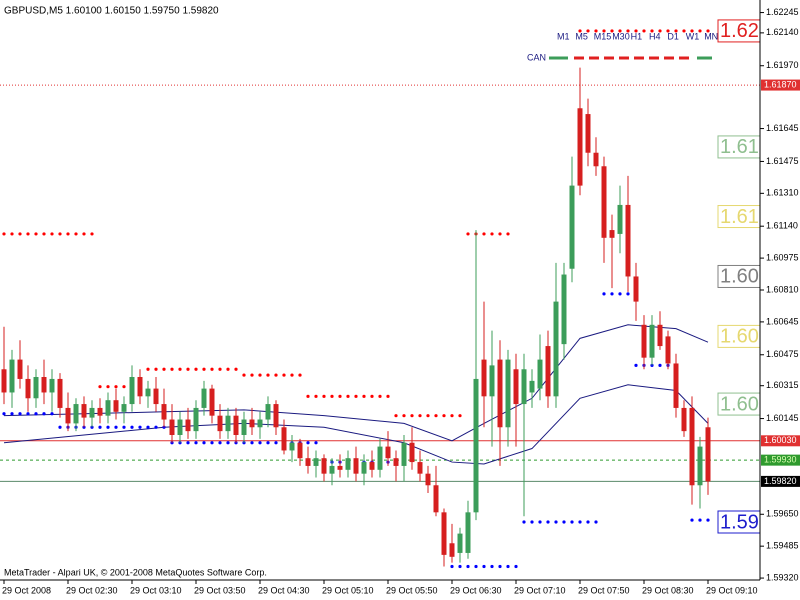 This screenshot has width=800, height=600. What do you see at coordinates (782, 514) in the screenshot?
I see `y-tick-label: 1.59650` at bounding box center [782, 514].